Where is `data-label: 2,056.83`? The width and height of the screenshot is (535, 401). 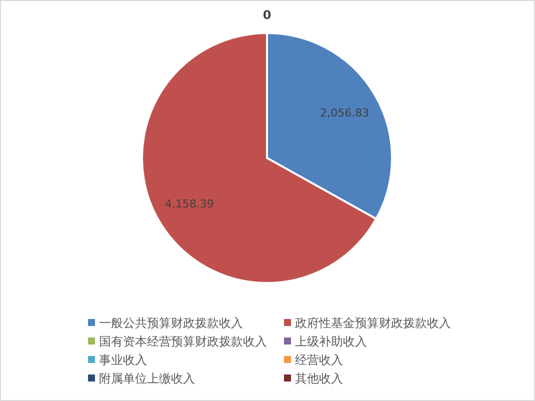
data-label: 2,056.83 is located at coordinates (345, 113).